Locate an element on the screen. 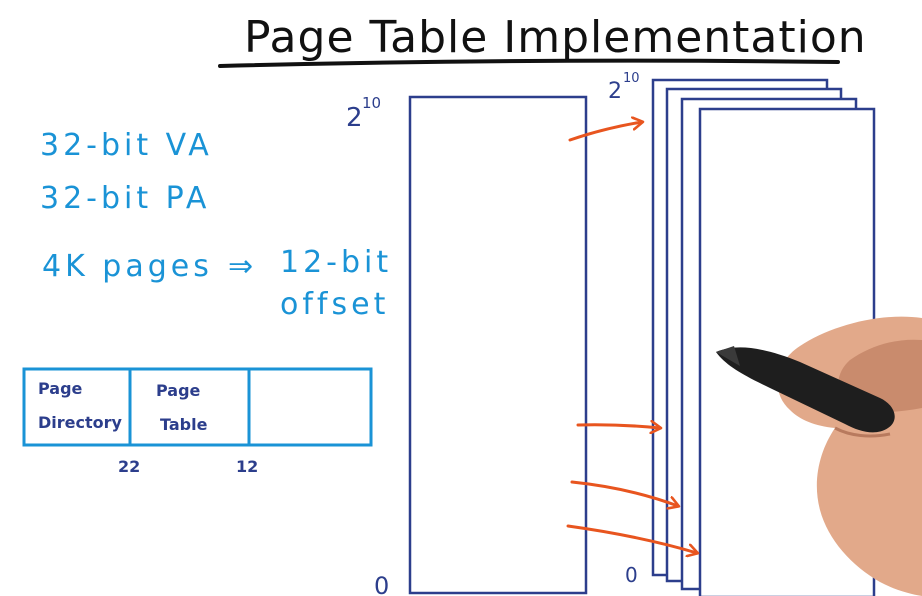 Image resolution: width=922 pixels, height=596 pixels. note-offset-word: offset is located at coordinates (334, 304).